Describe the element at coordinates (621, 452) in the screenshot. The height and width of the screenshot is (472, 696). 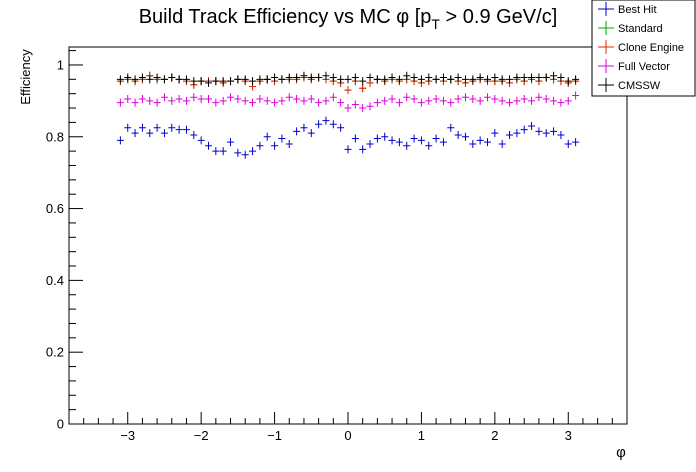
I see `x-axis-label: φ` at that location.